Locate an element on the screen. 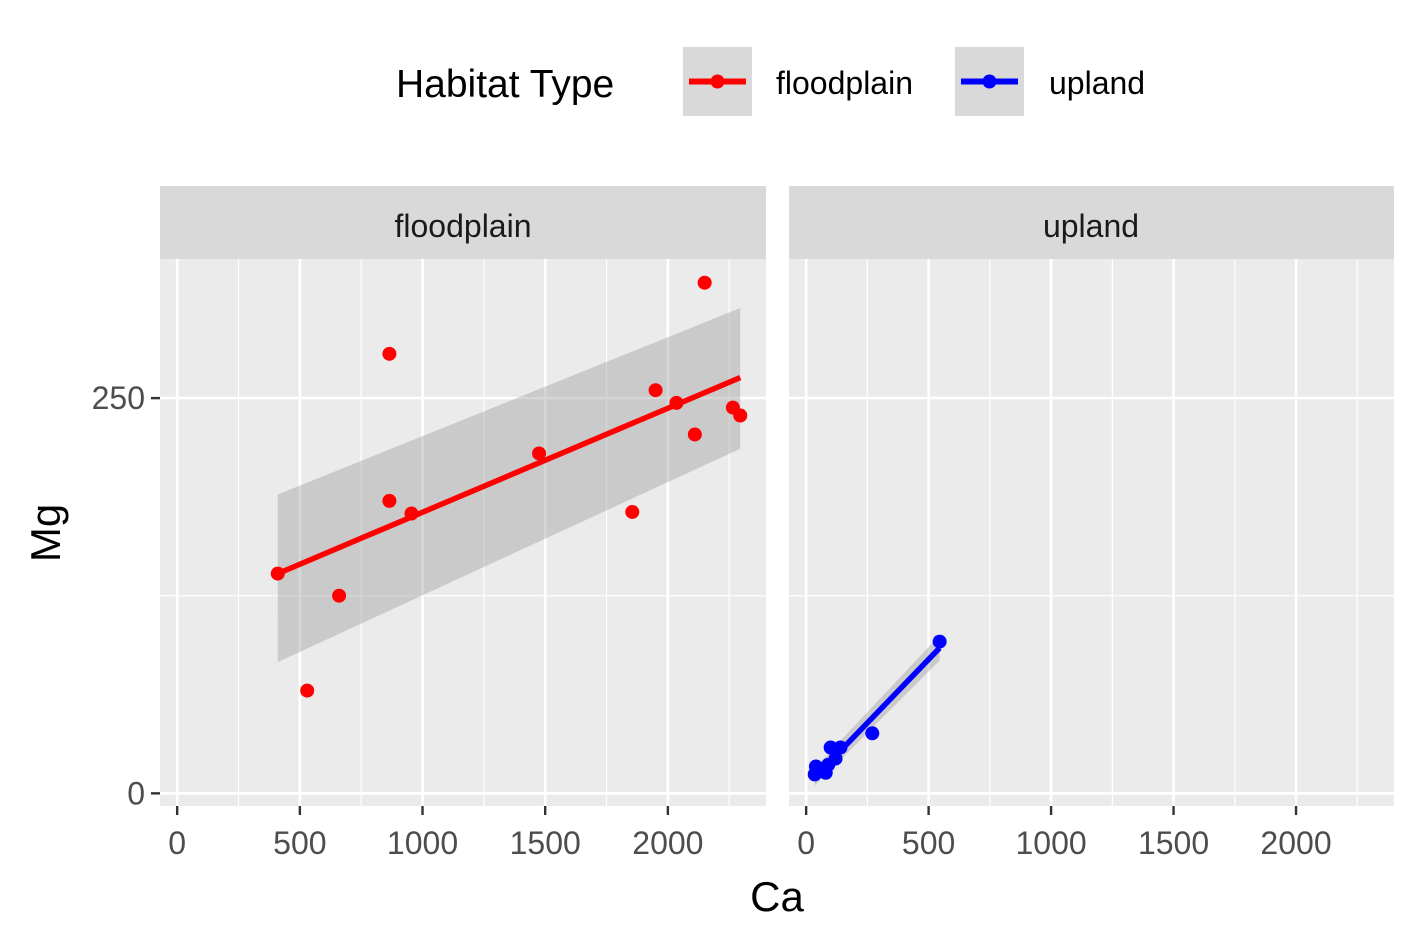 The height and width of the screenshot is (944, 1417). legend-title: Habitat Type is located at coordinates (505, 84).